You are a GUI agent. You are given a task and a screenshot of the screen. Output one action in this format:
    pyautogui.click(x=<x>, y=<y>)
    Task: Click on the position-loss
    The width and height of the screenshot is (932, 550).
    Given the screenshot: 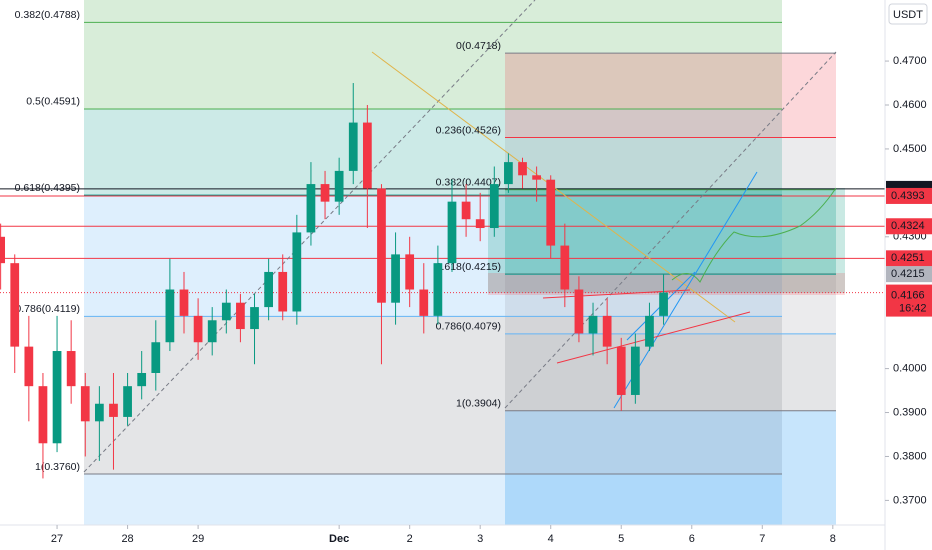 What is the action you would take?
    pyautogui.click(x=666, y=284)
    